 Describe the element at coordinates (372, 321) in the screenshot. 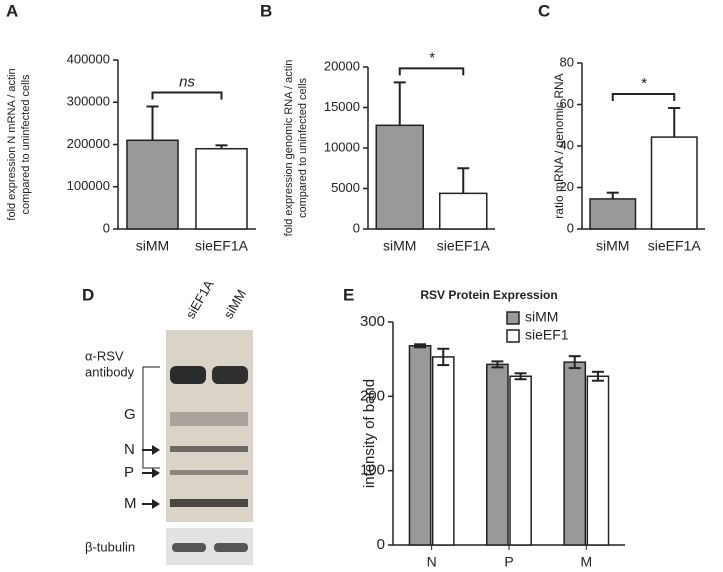

I see `y-tick-label: 300` at that location.